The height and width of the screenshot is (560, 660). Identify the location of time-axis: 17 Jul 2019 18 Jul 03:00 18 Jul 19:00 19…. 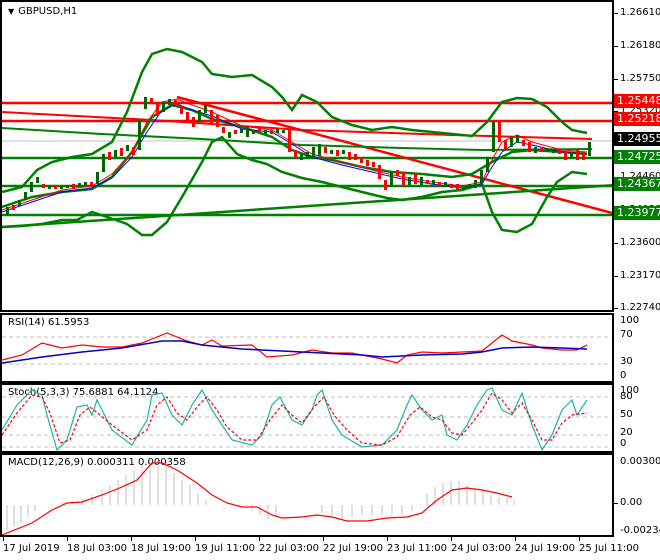
(319, 548).